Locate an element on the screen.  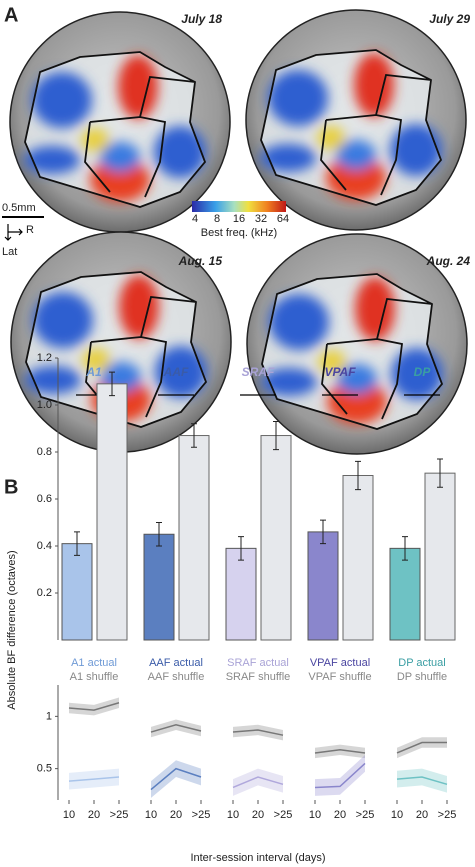
legend-label: DP actual is located at coordinates (422, 663).